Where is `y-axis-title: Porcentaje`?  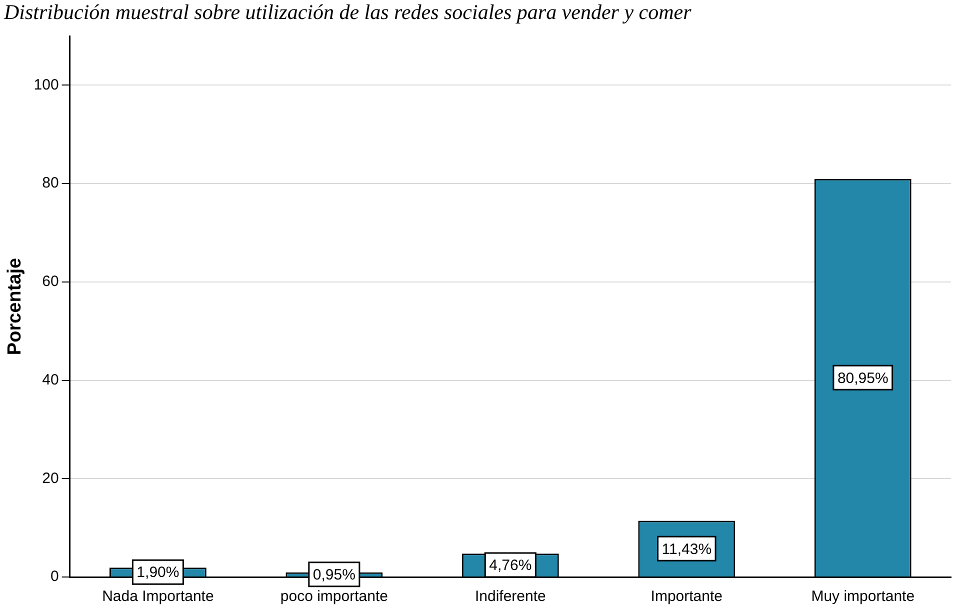 y-axis-title: Porcentaje is located at coordinates (15, 307).